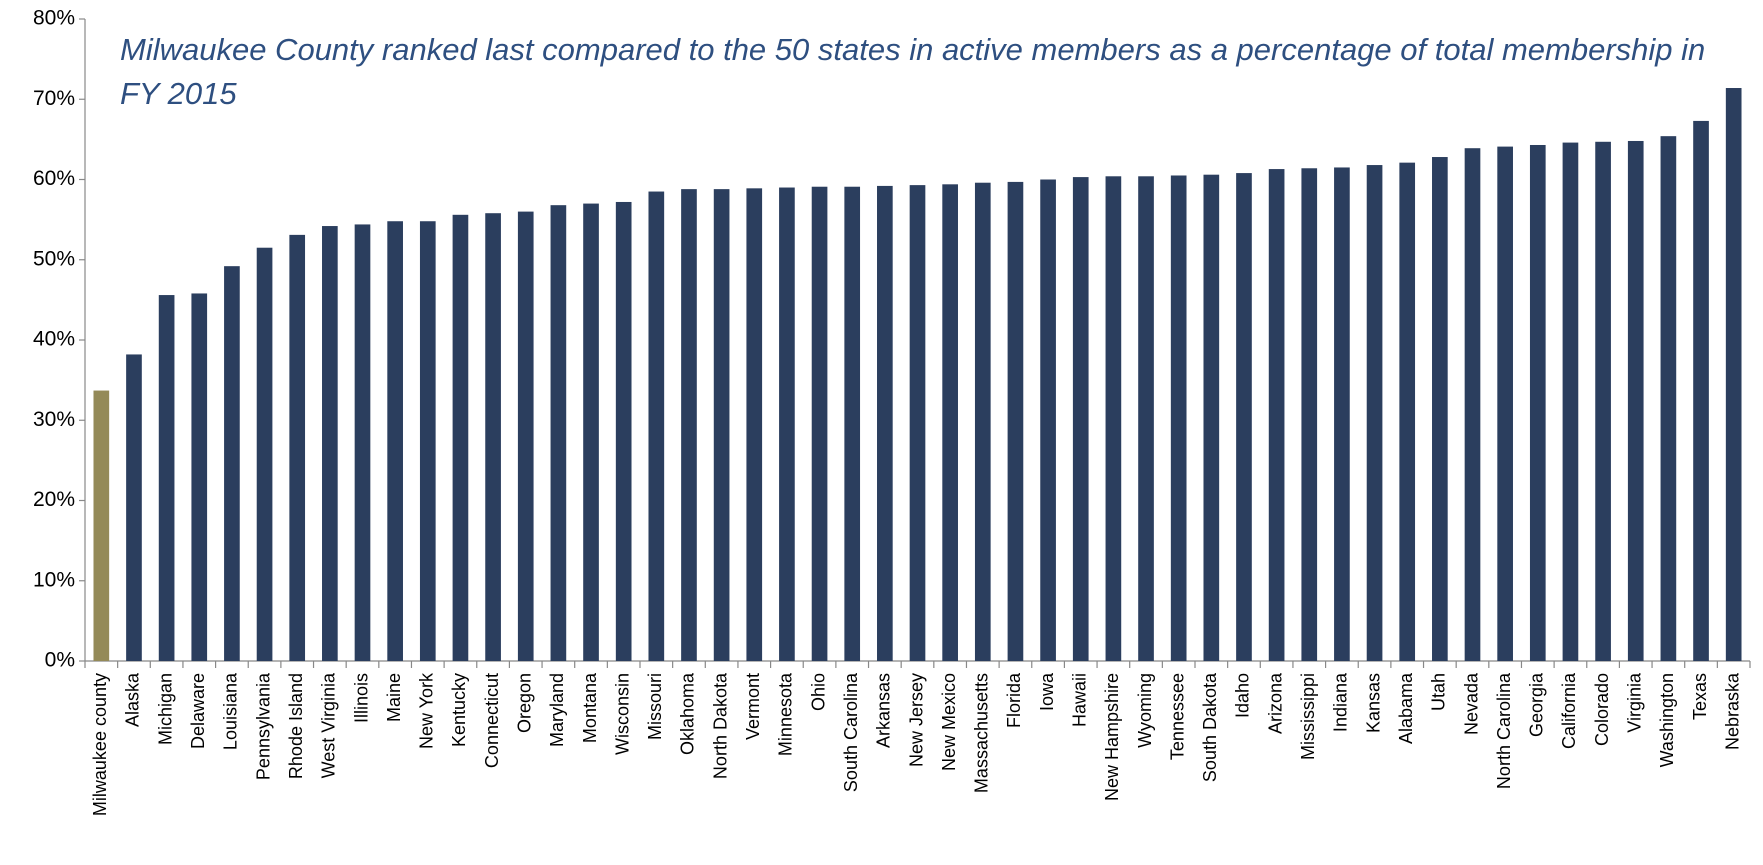 The height and width of the screenshot is (865, 1763). I want to click on x-tick-label: West Virginia, so click(329, 725).